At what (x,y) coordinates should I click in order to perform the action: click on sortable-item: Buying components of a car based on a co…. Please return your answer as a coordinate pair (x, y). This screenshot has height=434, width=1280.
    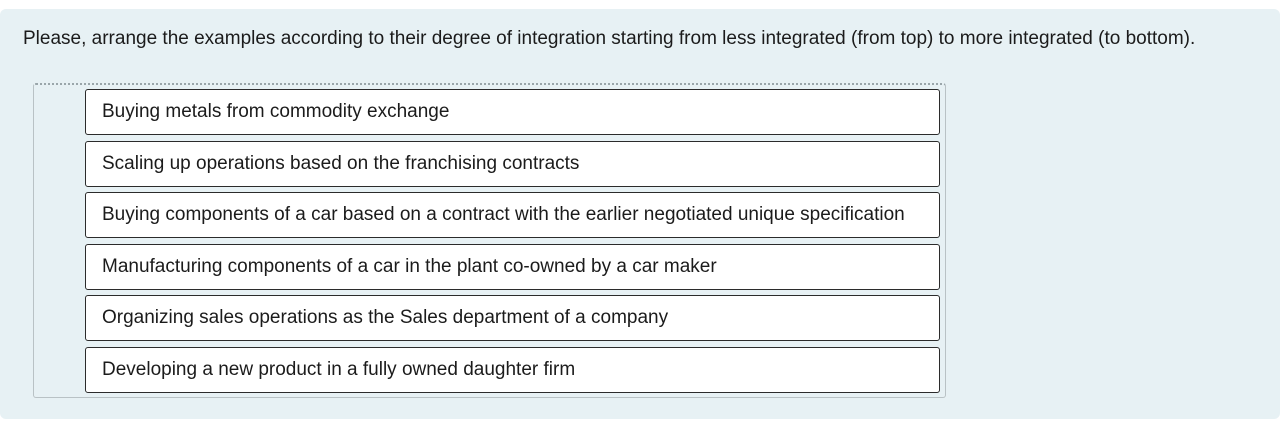
    Looking at the image, I should click on (512, 215).